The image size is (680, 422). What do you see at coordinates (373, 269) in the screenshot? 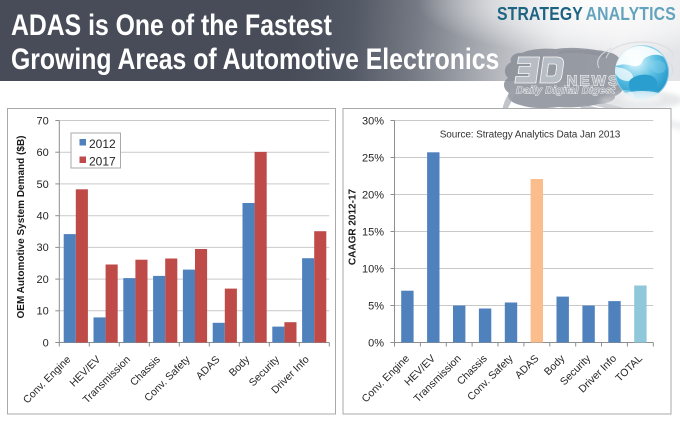
I see `svg-text: 10%` at bounding box center [373, 269].